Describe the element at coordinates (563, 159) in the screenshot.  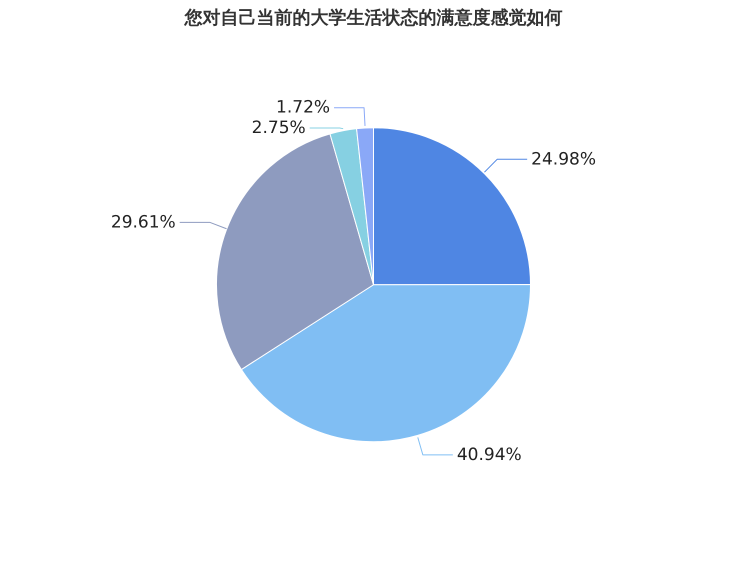
I see `data-label: 24.98%` at that location.